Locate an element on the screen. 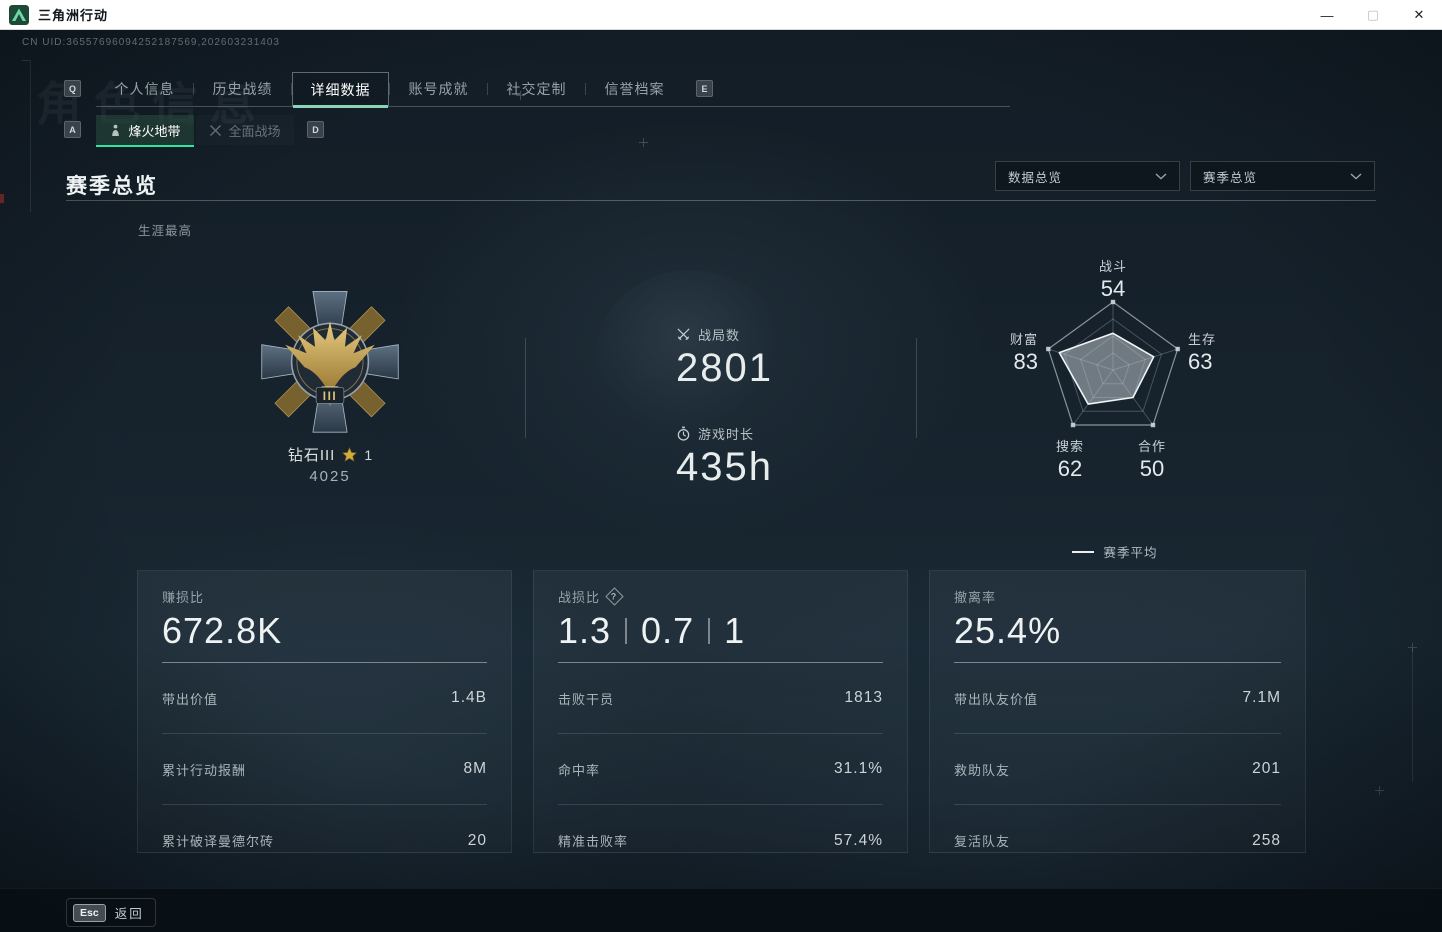 This screenshot has height=932, width=1442. card-title: 撤离率 is located at coordinates (975, 597).